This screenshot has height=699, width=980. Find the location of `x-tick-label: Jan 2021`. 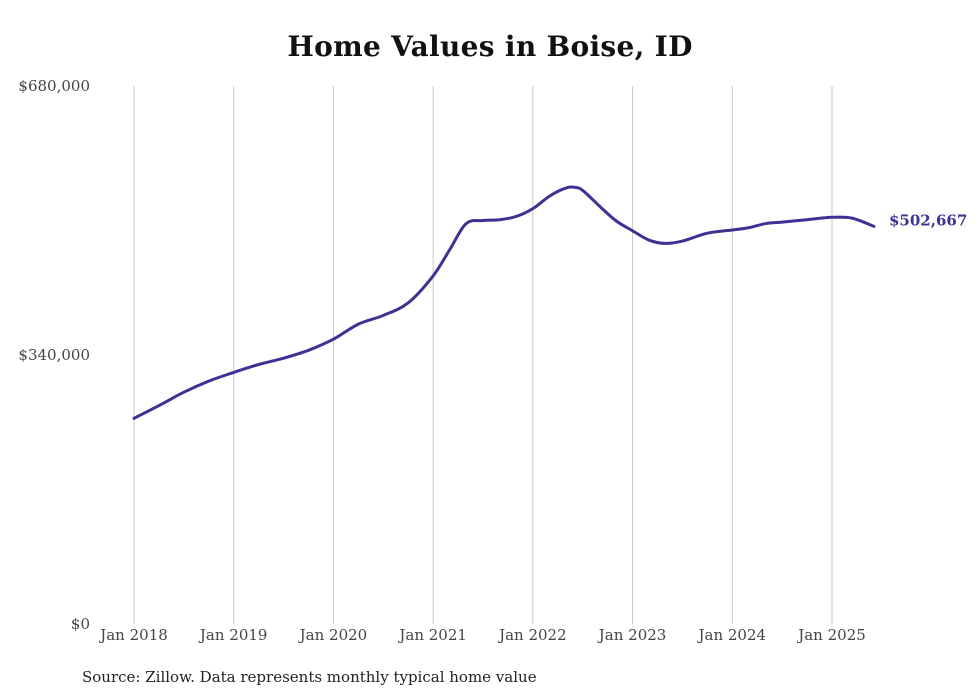

x-tick-label: Jan 2021 is located at coordinates (432, 635).